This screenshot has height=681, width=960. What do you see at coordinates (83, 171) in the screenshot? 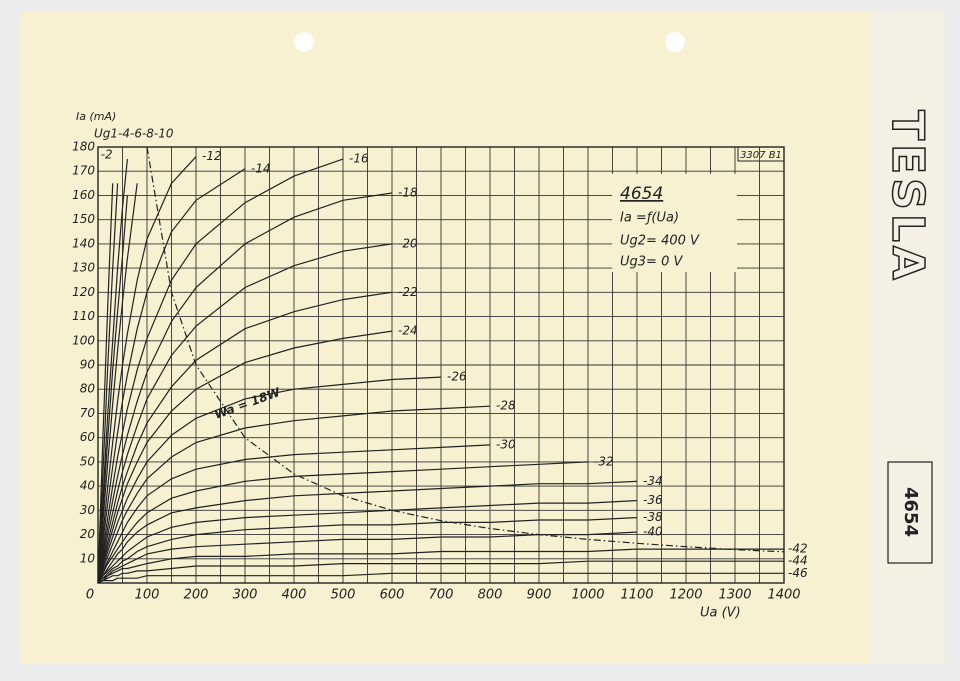
I see `y-tick-label: 170` at bounding box center [83, 171].